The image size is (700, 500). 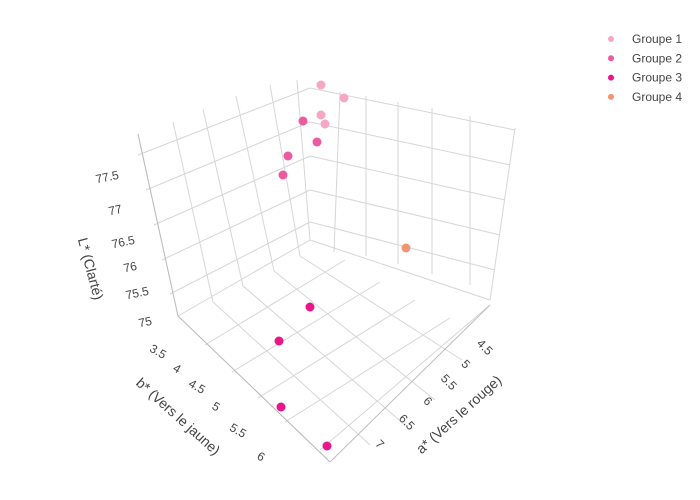 I want to click on y-tick-label: 4, so click(x=177, y=369).